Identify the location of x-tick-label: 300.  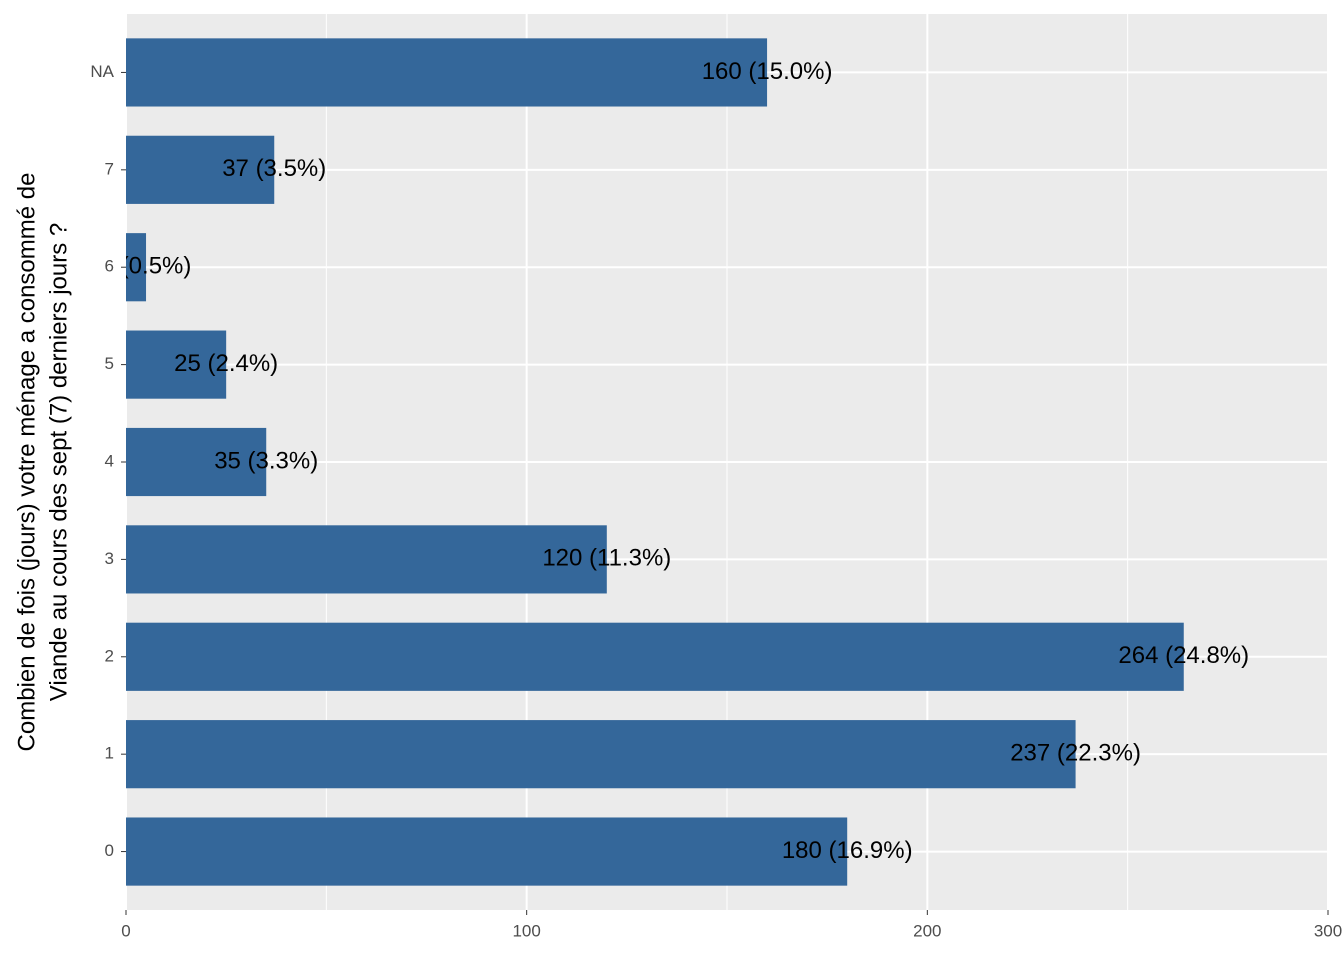
(1328, 930).